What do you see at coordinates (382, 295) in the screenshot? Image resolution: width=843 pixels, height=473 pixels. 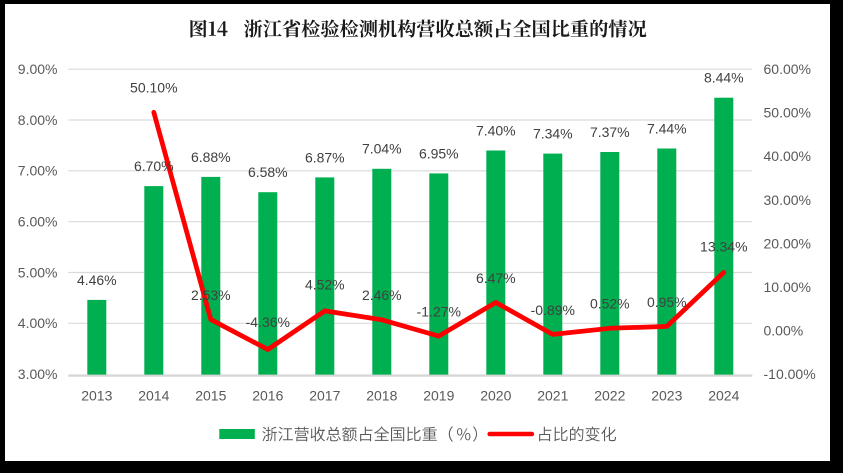 I see `svg-text: 2.46%` at bounding box center [382, 295].